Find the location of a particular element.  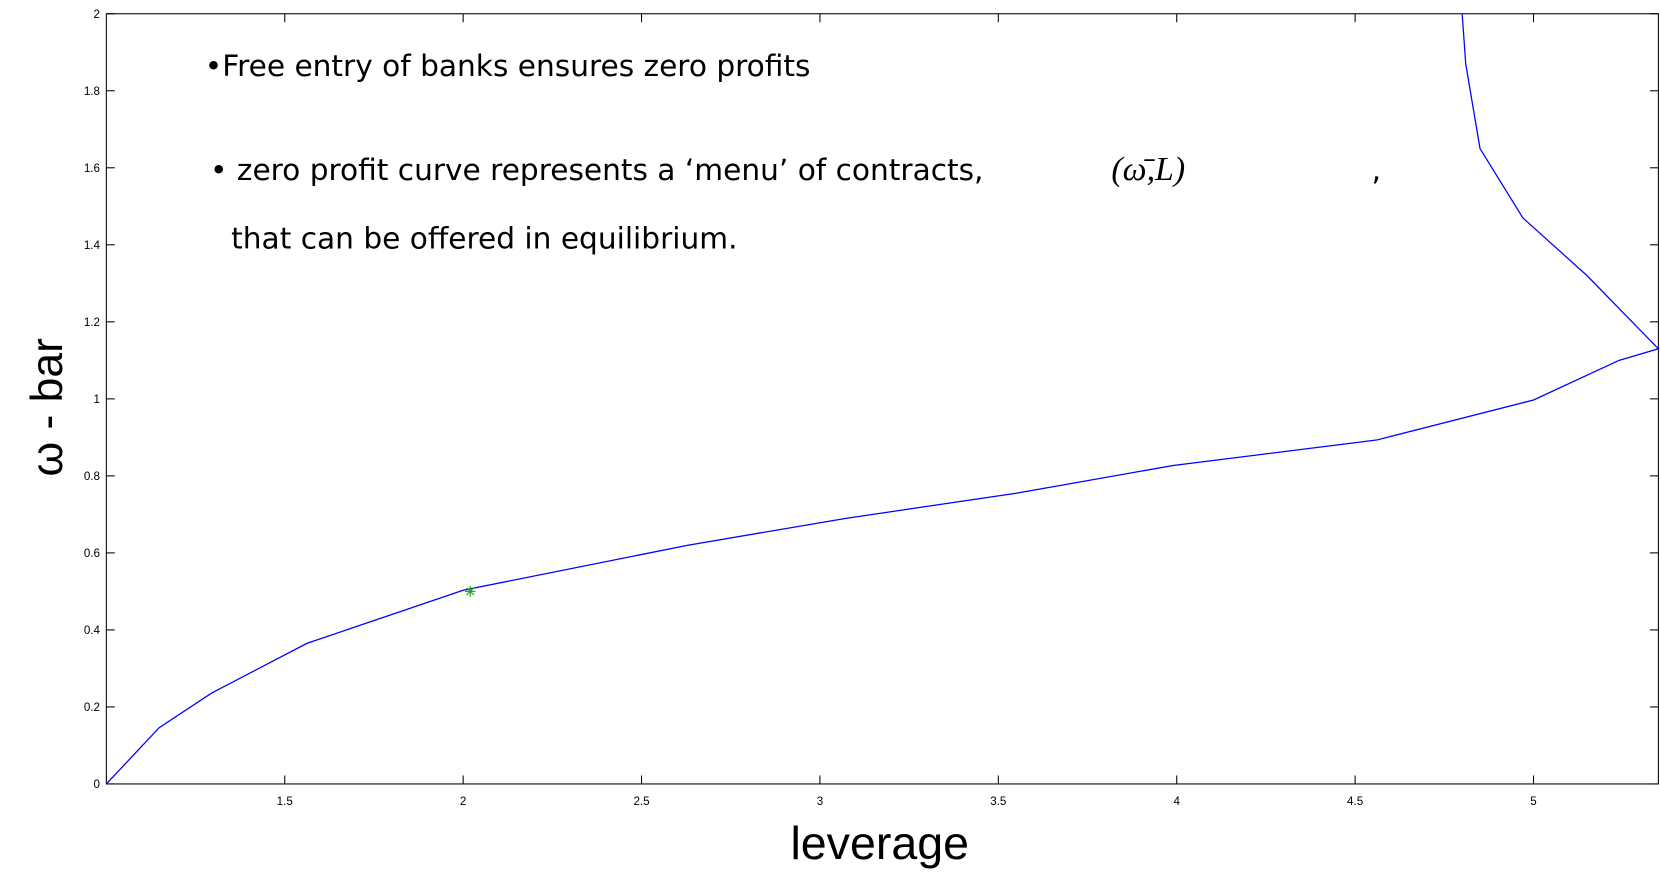

y-tick-label: 0.6 is located at coordinates (92, 553).